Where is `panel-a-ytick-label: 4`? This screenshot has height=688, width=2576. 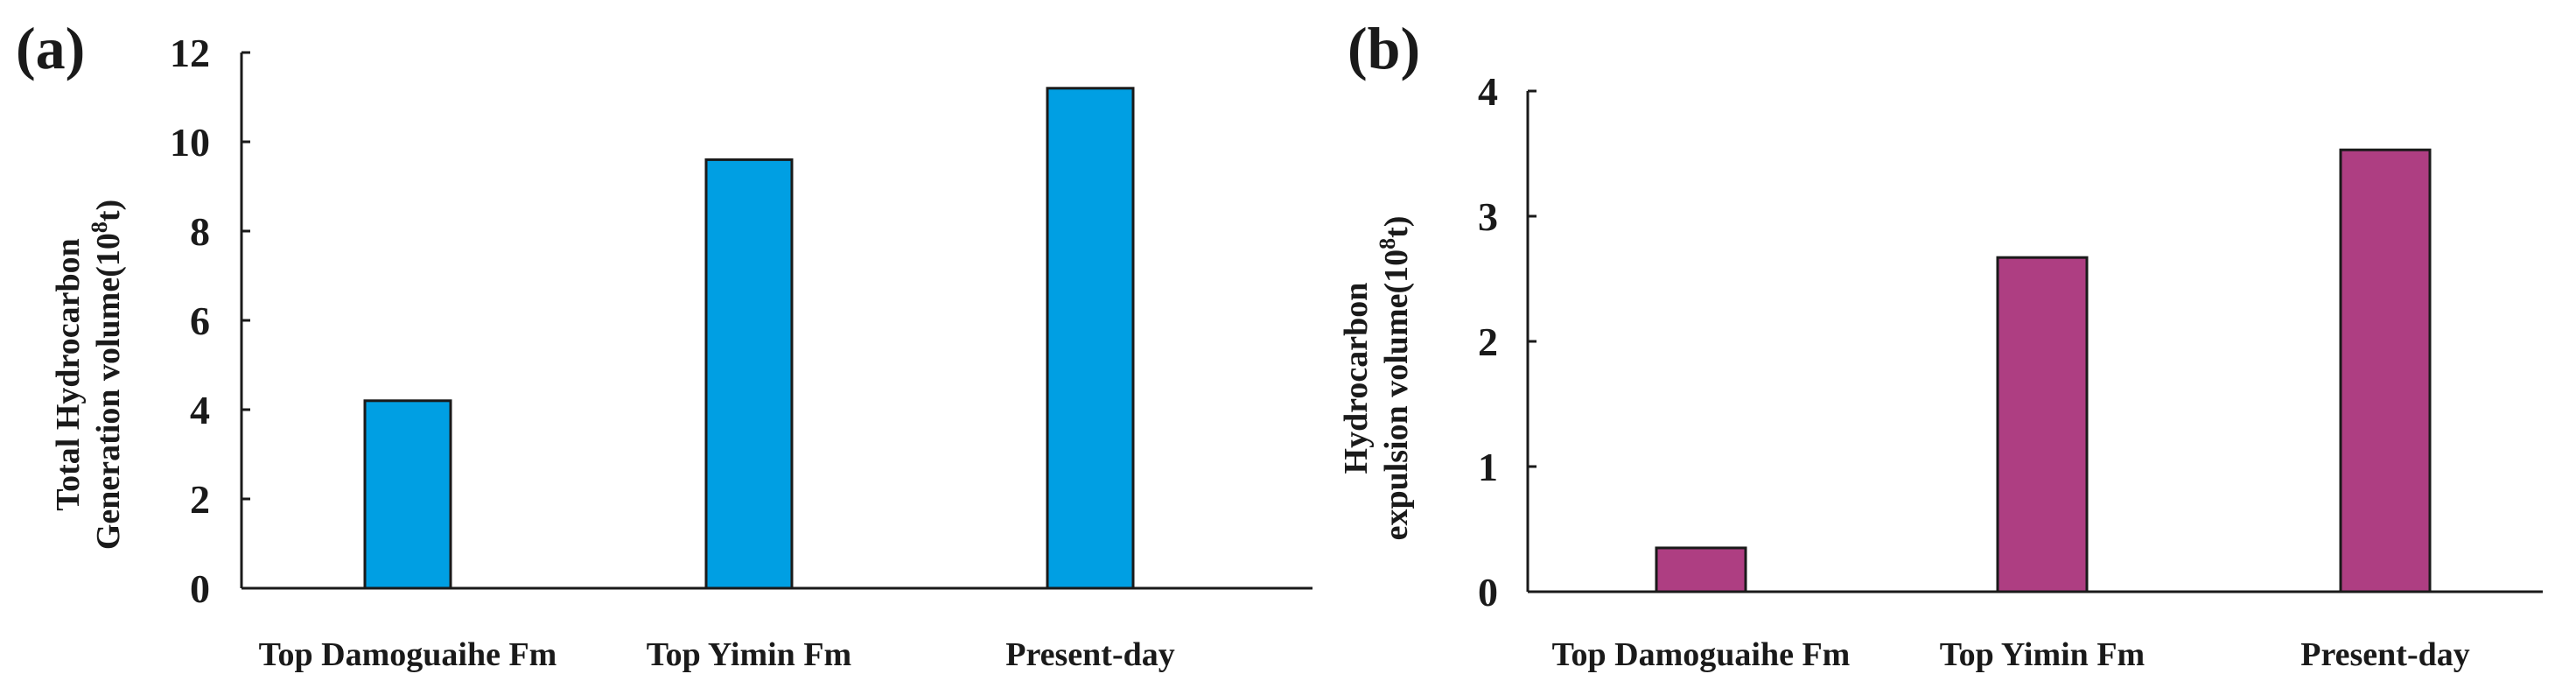
panel-a-ytick-label: 4 is located at coordinates (200, 410).